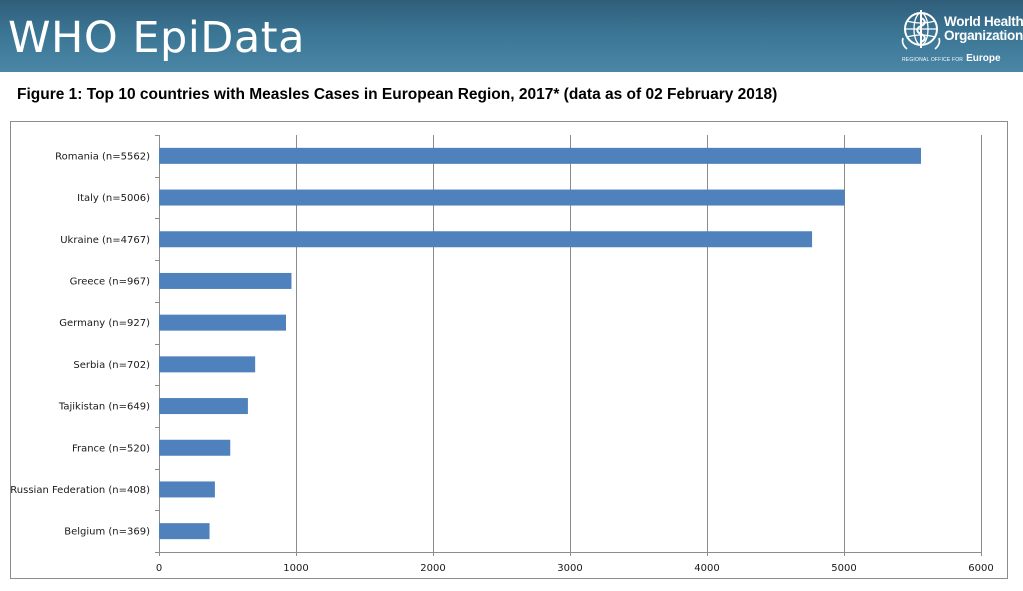 Image resolution: width=1023 pixels, height=591 pixels. What do you see at coordinates (706, 568) in the screenshot?
I see `x-tick-label-4: 4000` at bounding box center [706, 568].